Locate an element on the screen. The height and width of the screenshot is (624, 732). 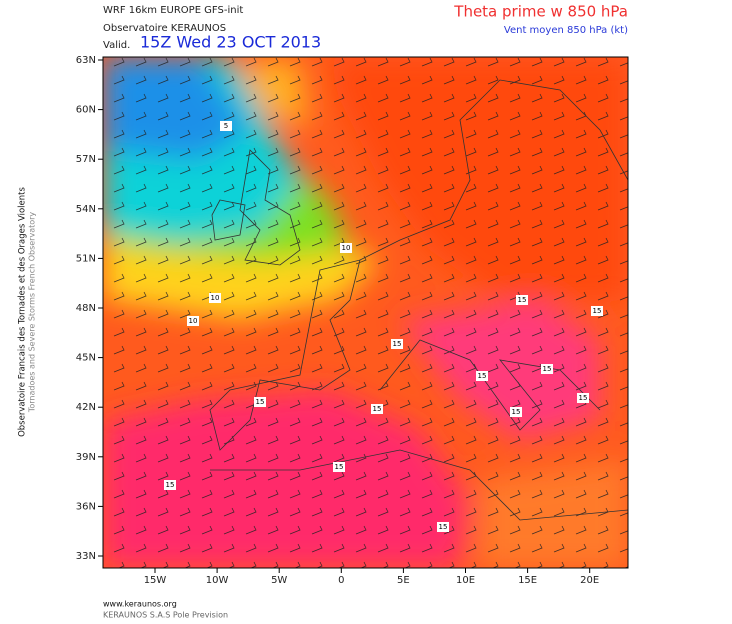
lat-label: 39N is located at coordinates (86, 457).